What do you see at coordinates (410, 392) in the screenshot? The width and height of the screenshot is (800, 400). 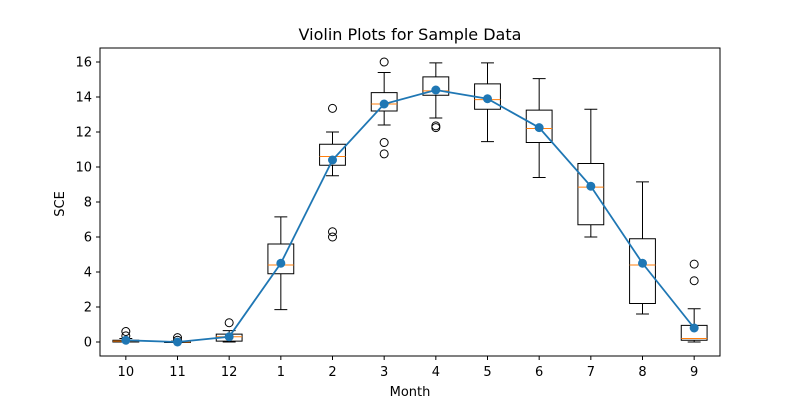 I see `x-axis-label: Month` at bounding box center [410, 392].